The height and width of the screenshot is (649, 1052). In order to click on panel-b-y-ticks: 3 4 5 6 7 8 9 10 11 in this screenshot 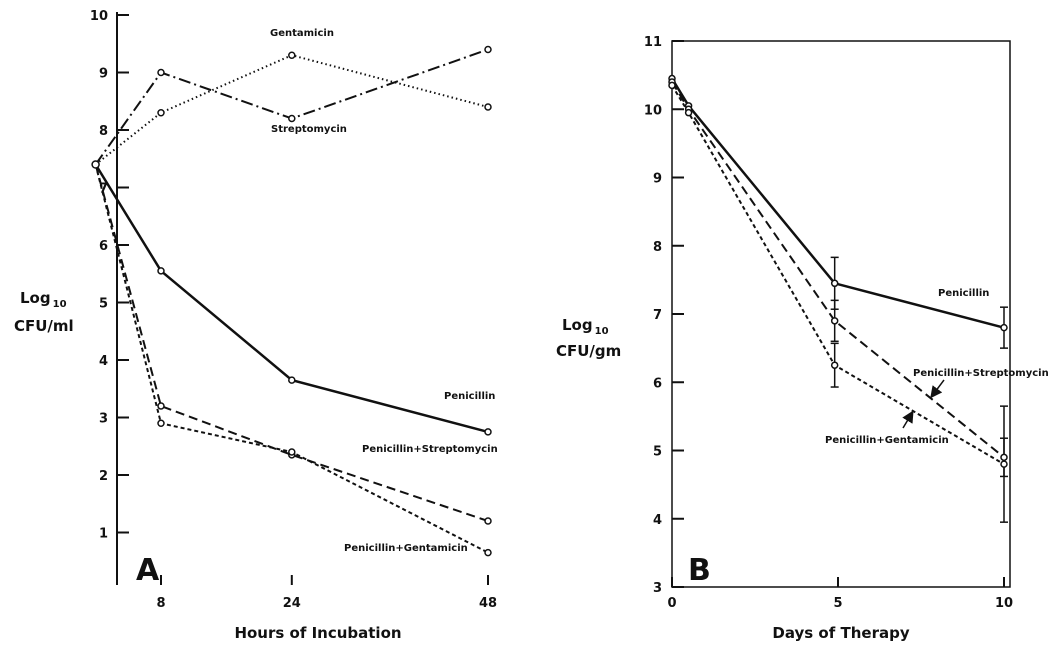, I will do `click(664, 315)`.